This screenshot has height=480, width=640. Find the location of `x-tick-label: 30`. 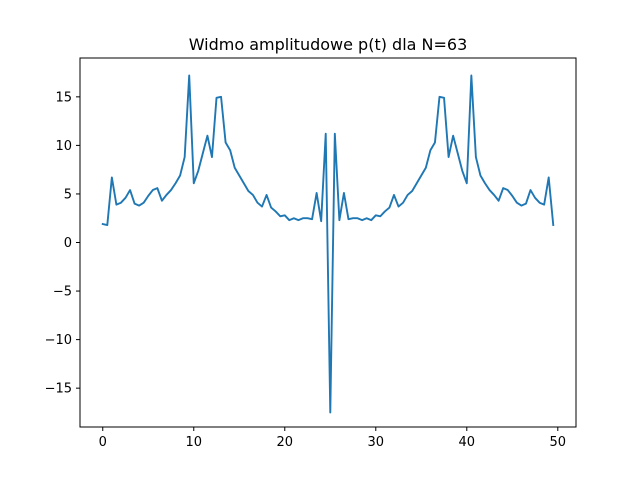

x-tick-label: 30 is located at coordinates (376, 442).